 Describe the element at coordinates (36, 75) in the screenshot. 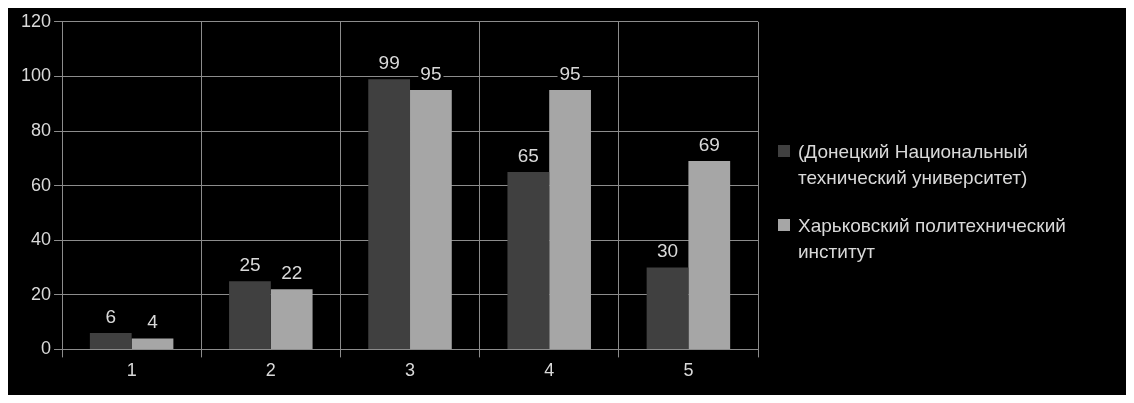

I see `y-tick-label: 100` at that location.